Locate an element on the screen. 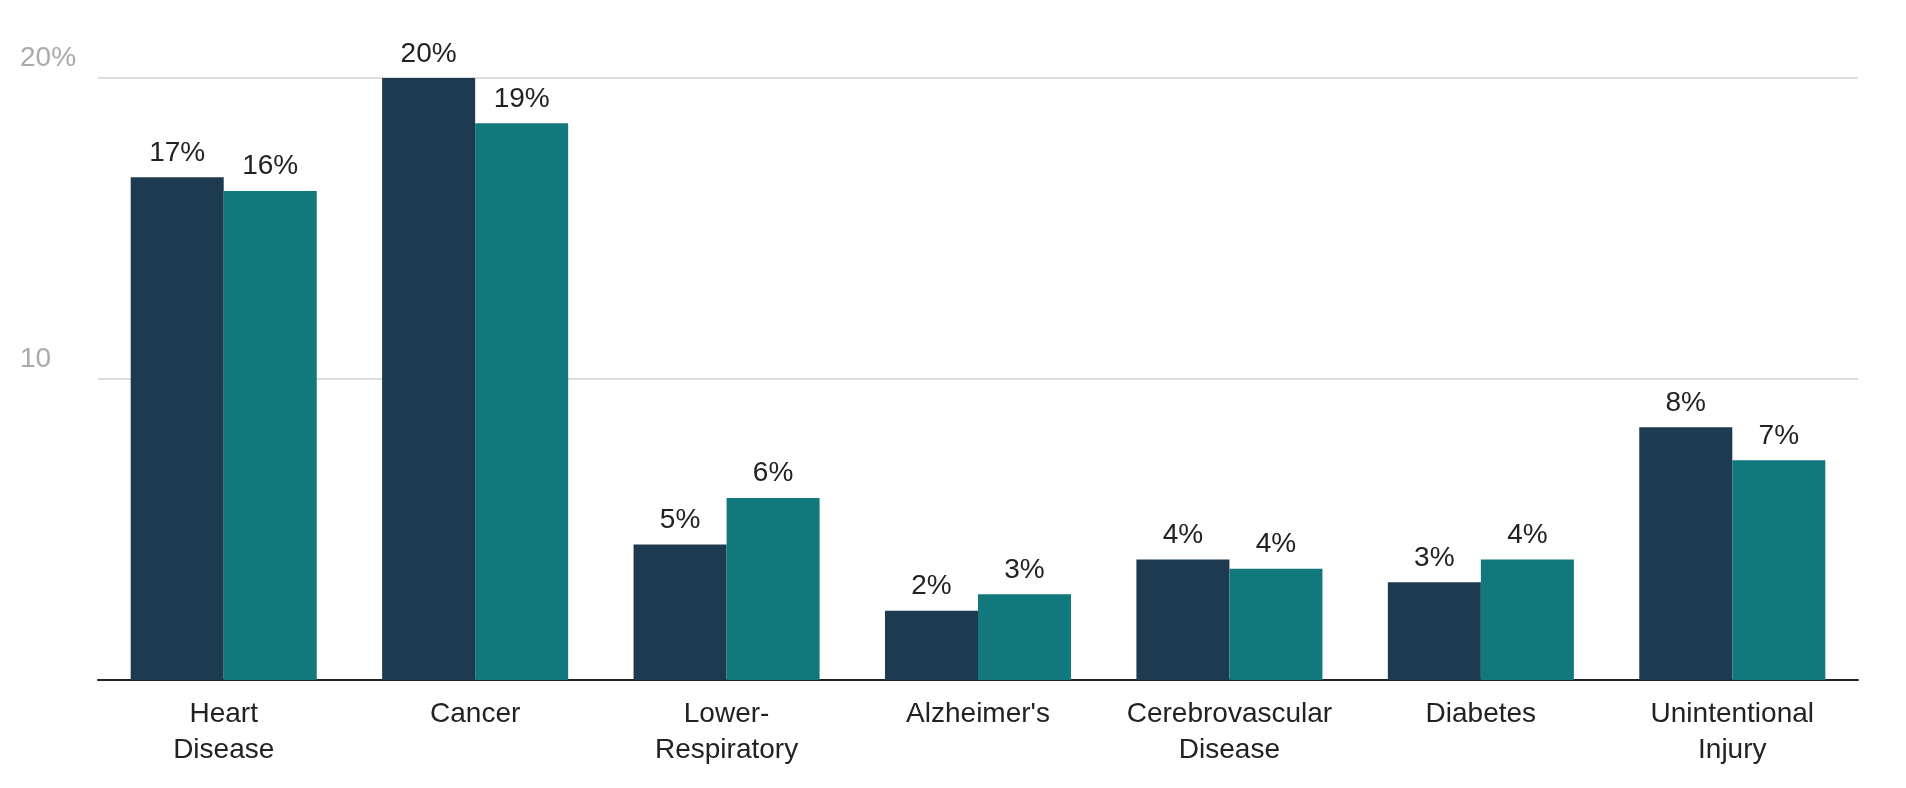 This screenshot has height=788, width=1906. data-label: 5% is located at coordinates (680, 519).